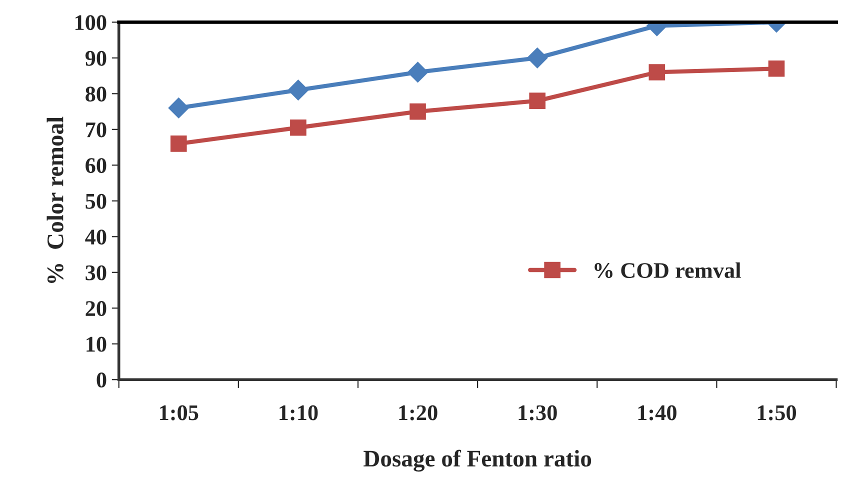 The width and height of the screenshot is (849, 493). What do you see at coordinates (667, 270) in the screenshot?
I see `legend-label: % COD remval` at bounding box center [667, 270].